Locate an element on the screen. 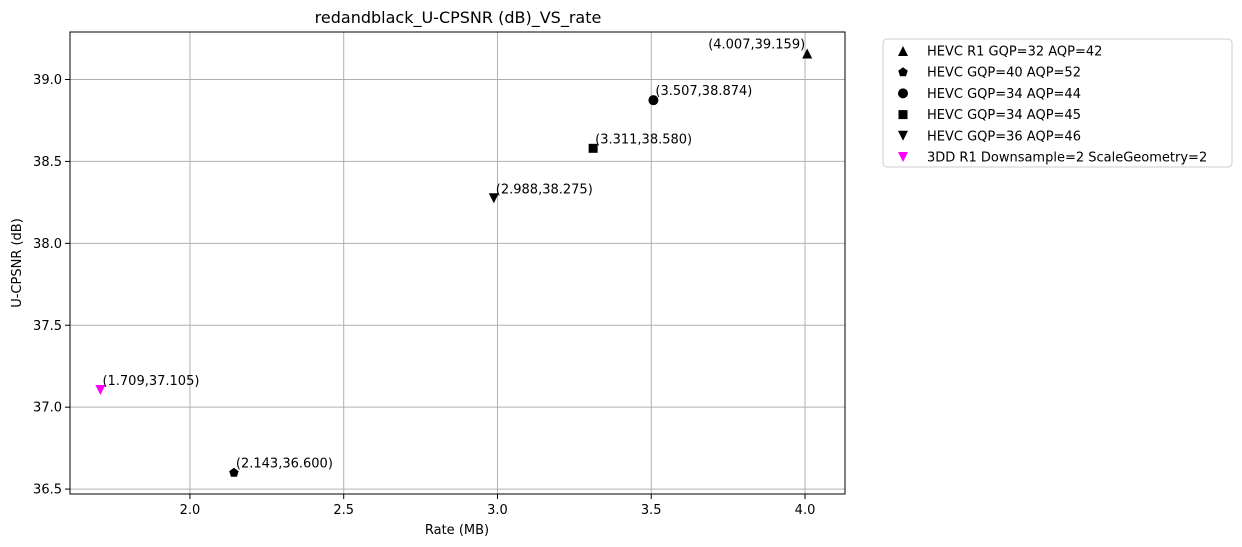  x-tick-label: 4.0 is located at coordinates (805, 510).